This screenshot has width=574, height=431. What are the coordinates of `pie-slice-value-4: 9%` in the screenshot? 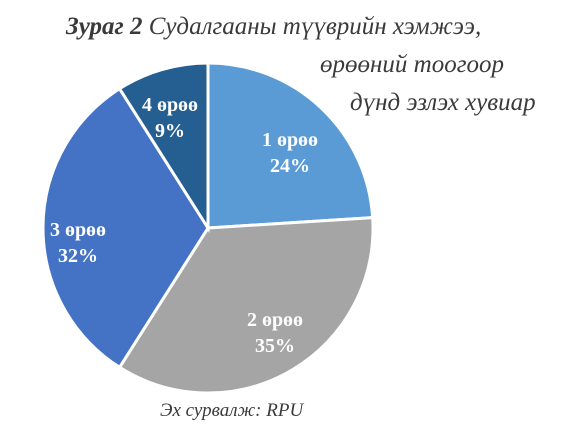 It's located at (170, 131).